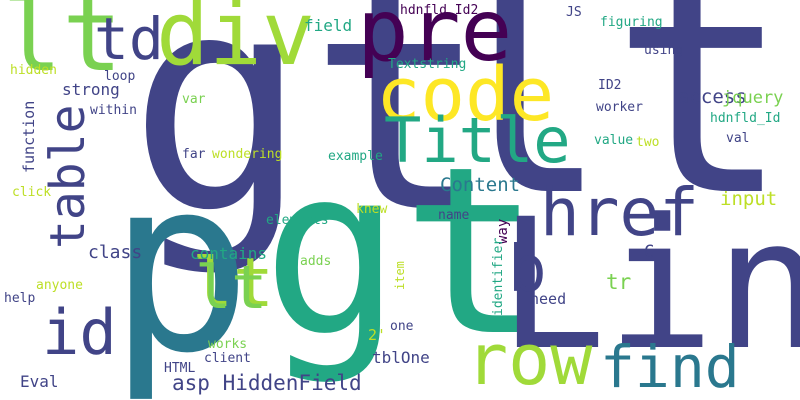  What do you see at coordinates (180, 263) in the screenshot?
I see `word-p: p` at bounding box center [180, 263].